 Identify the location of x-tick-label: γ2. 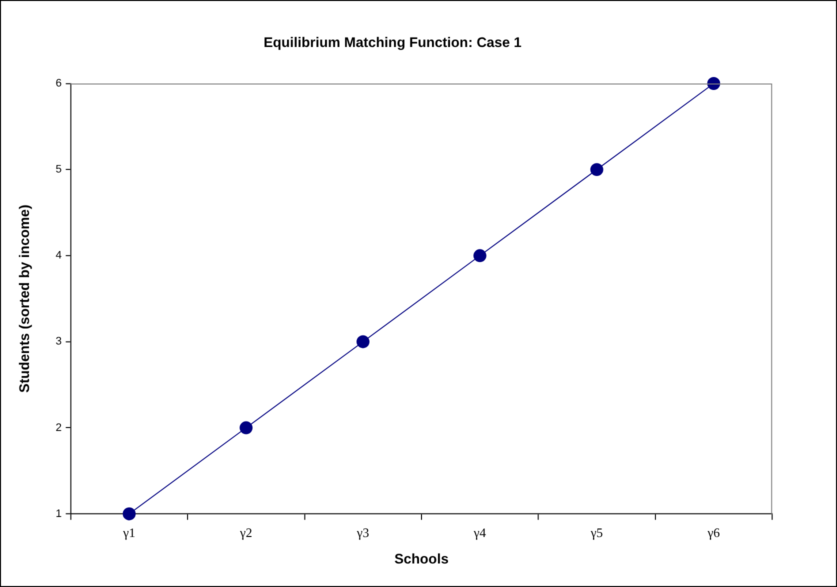
(245, 532).